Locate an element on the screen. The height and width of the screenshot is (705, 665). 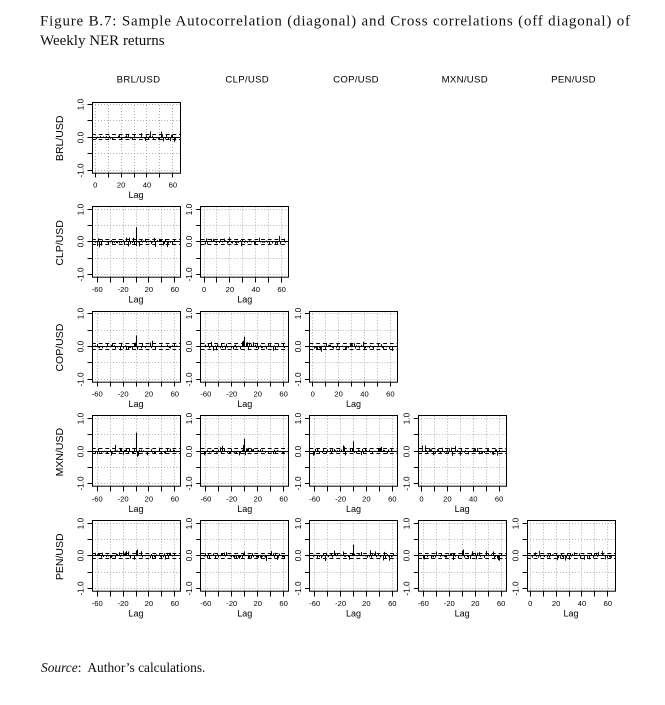
svg-text: BRL/USD is located at coordinates (139, 80).